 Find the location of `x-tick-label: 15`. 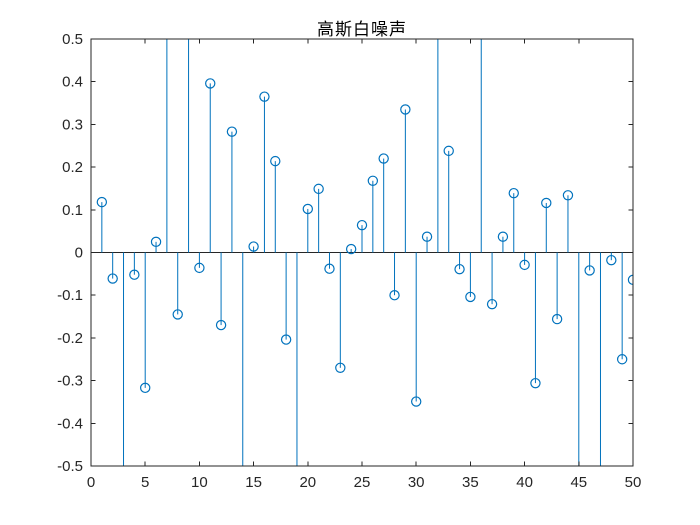

x-tick-label: 15 is located at coordinates (253, 482).